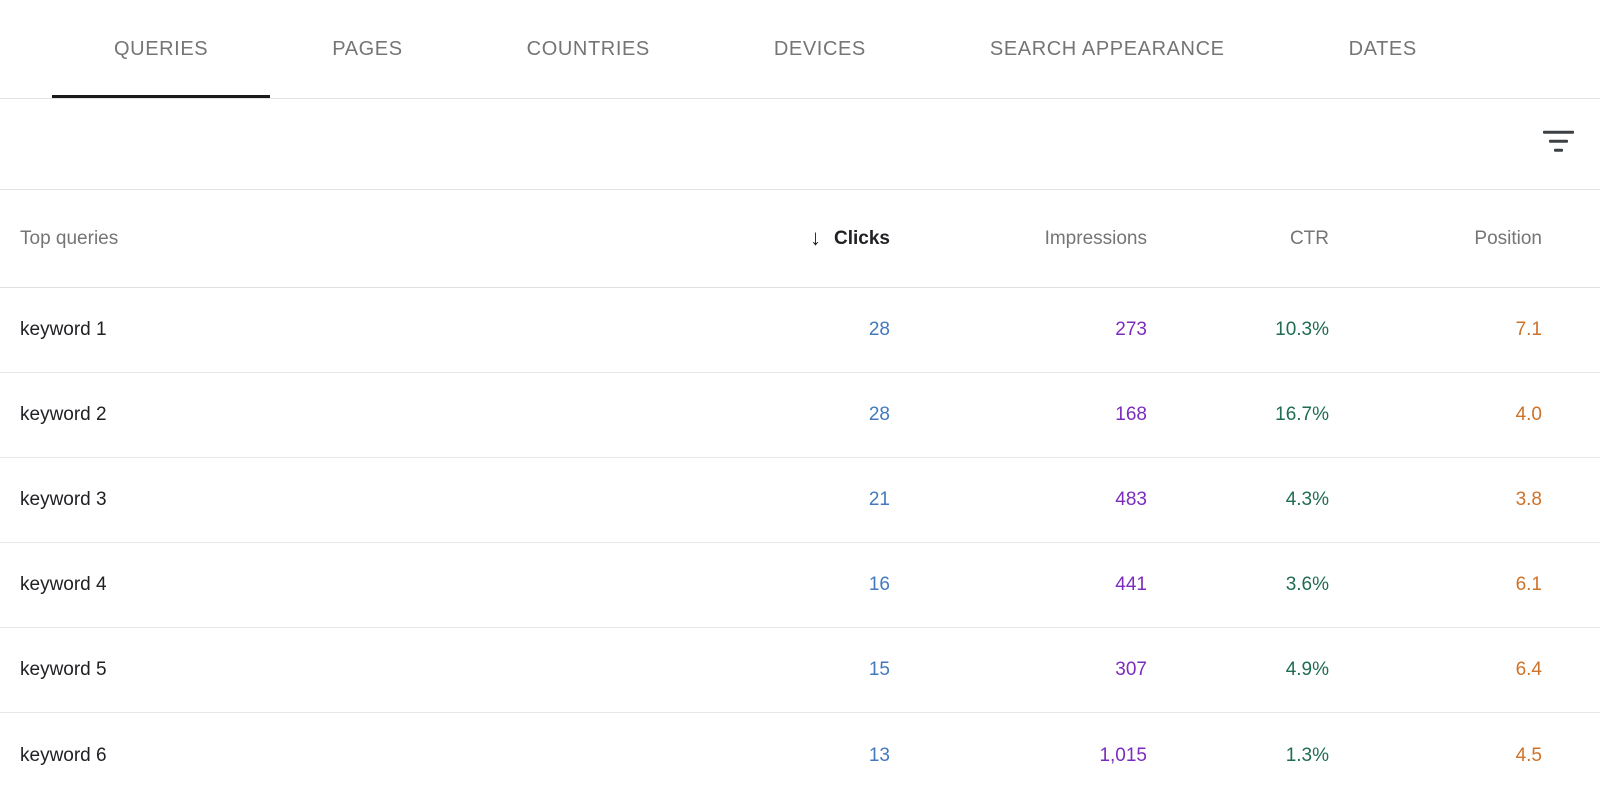 This screenshot has height=796, width=1600. What do you see at coordinates (1528, 584) in the screenshot?
I see `position-cell: 6.1` at bounding box center [1528, 584].